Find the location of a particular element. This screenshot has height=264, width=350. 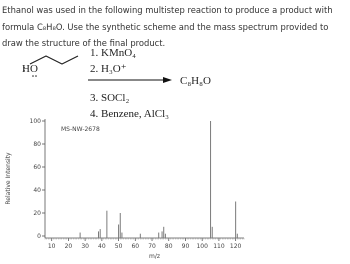

y-tick-label: 20 is located at coordinates (37, 213).